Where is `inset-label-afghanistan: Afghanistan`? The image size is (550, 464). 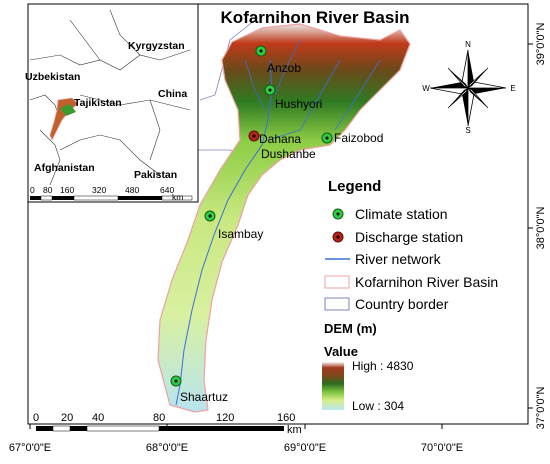
inset-label-afghanistan: Afghanistan is located at coordinates (64, 168).